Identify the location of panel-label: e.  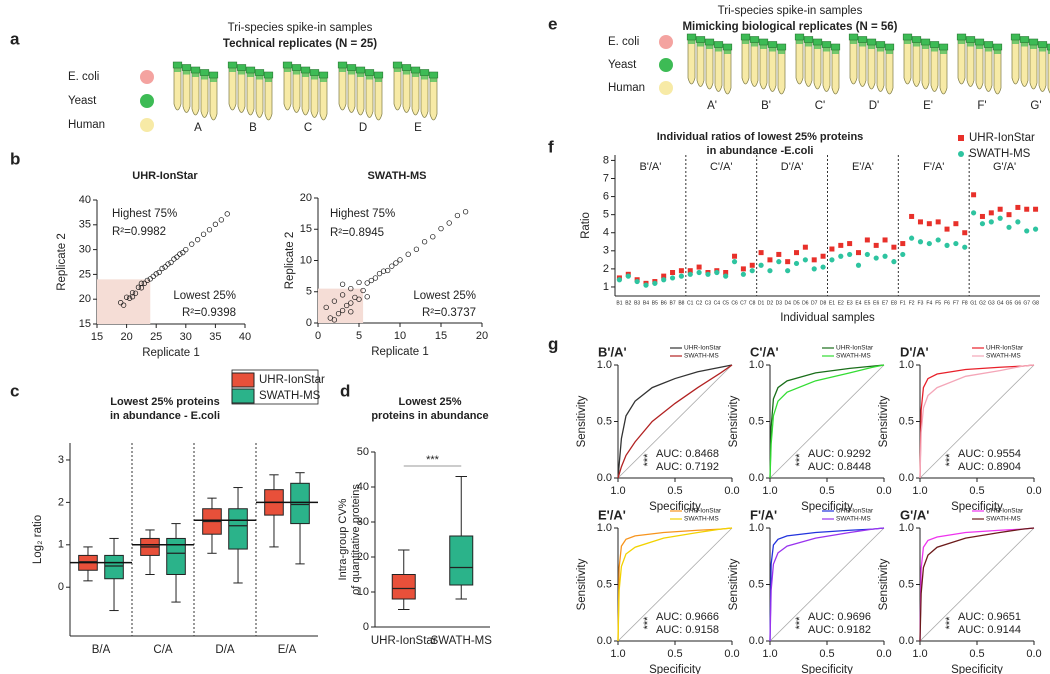
(552, 23).